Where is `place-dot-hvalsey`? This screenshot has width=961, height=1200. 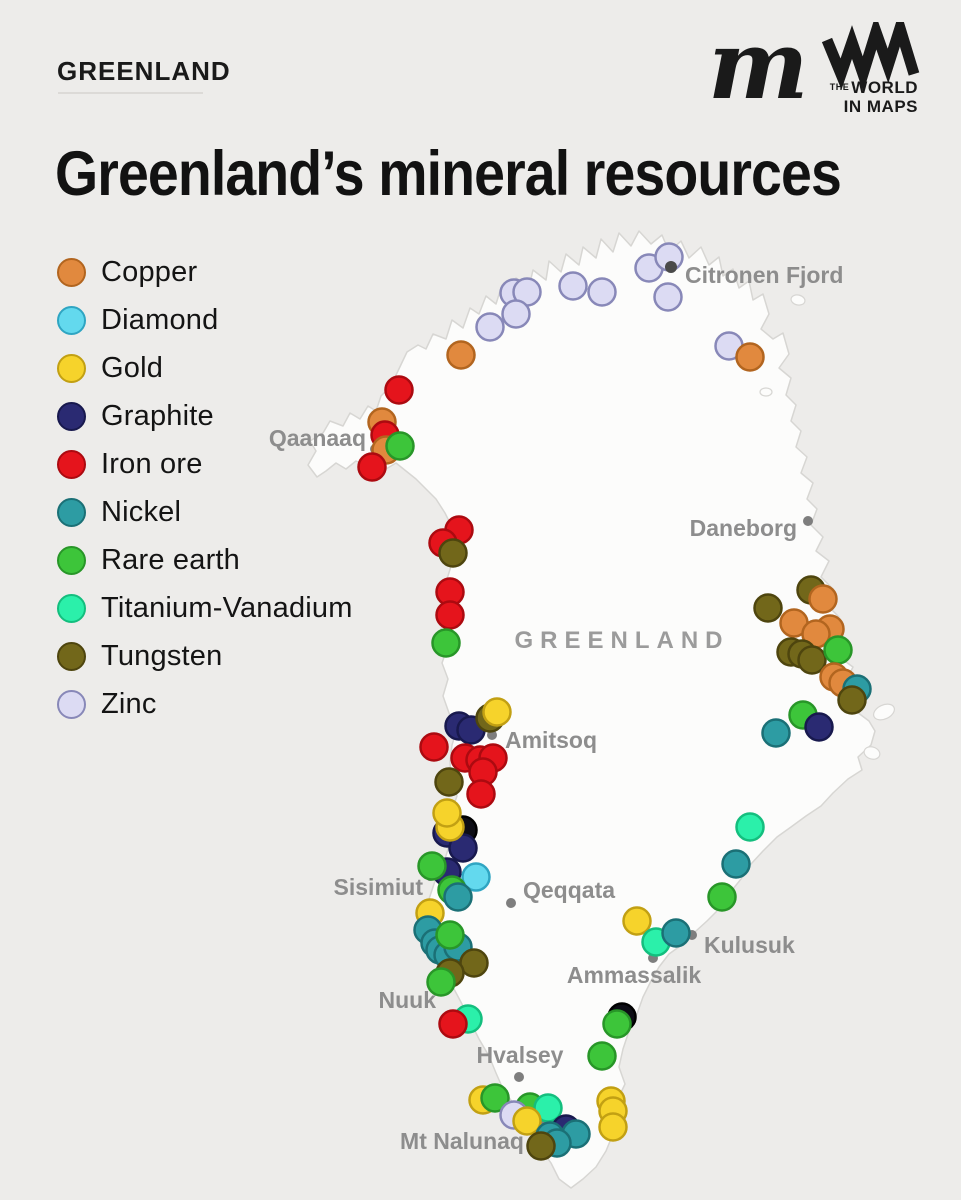 place-dot-hvalsey is located at coordinates (519, 1077).